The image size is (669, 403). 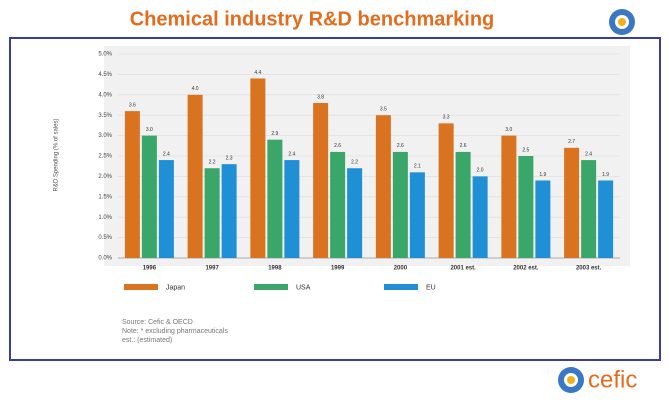 What do you see at coordinates (526, 269) in the screenshot?
I see `x-tick-label: 2002 est.` at bounding box center [526, 269].